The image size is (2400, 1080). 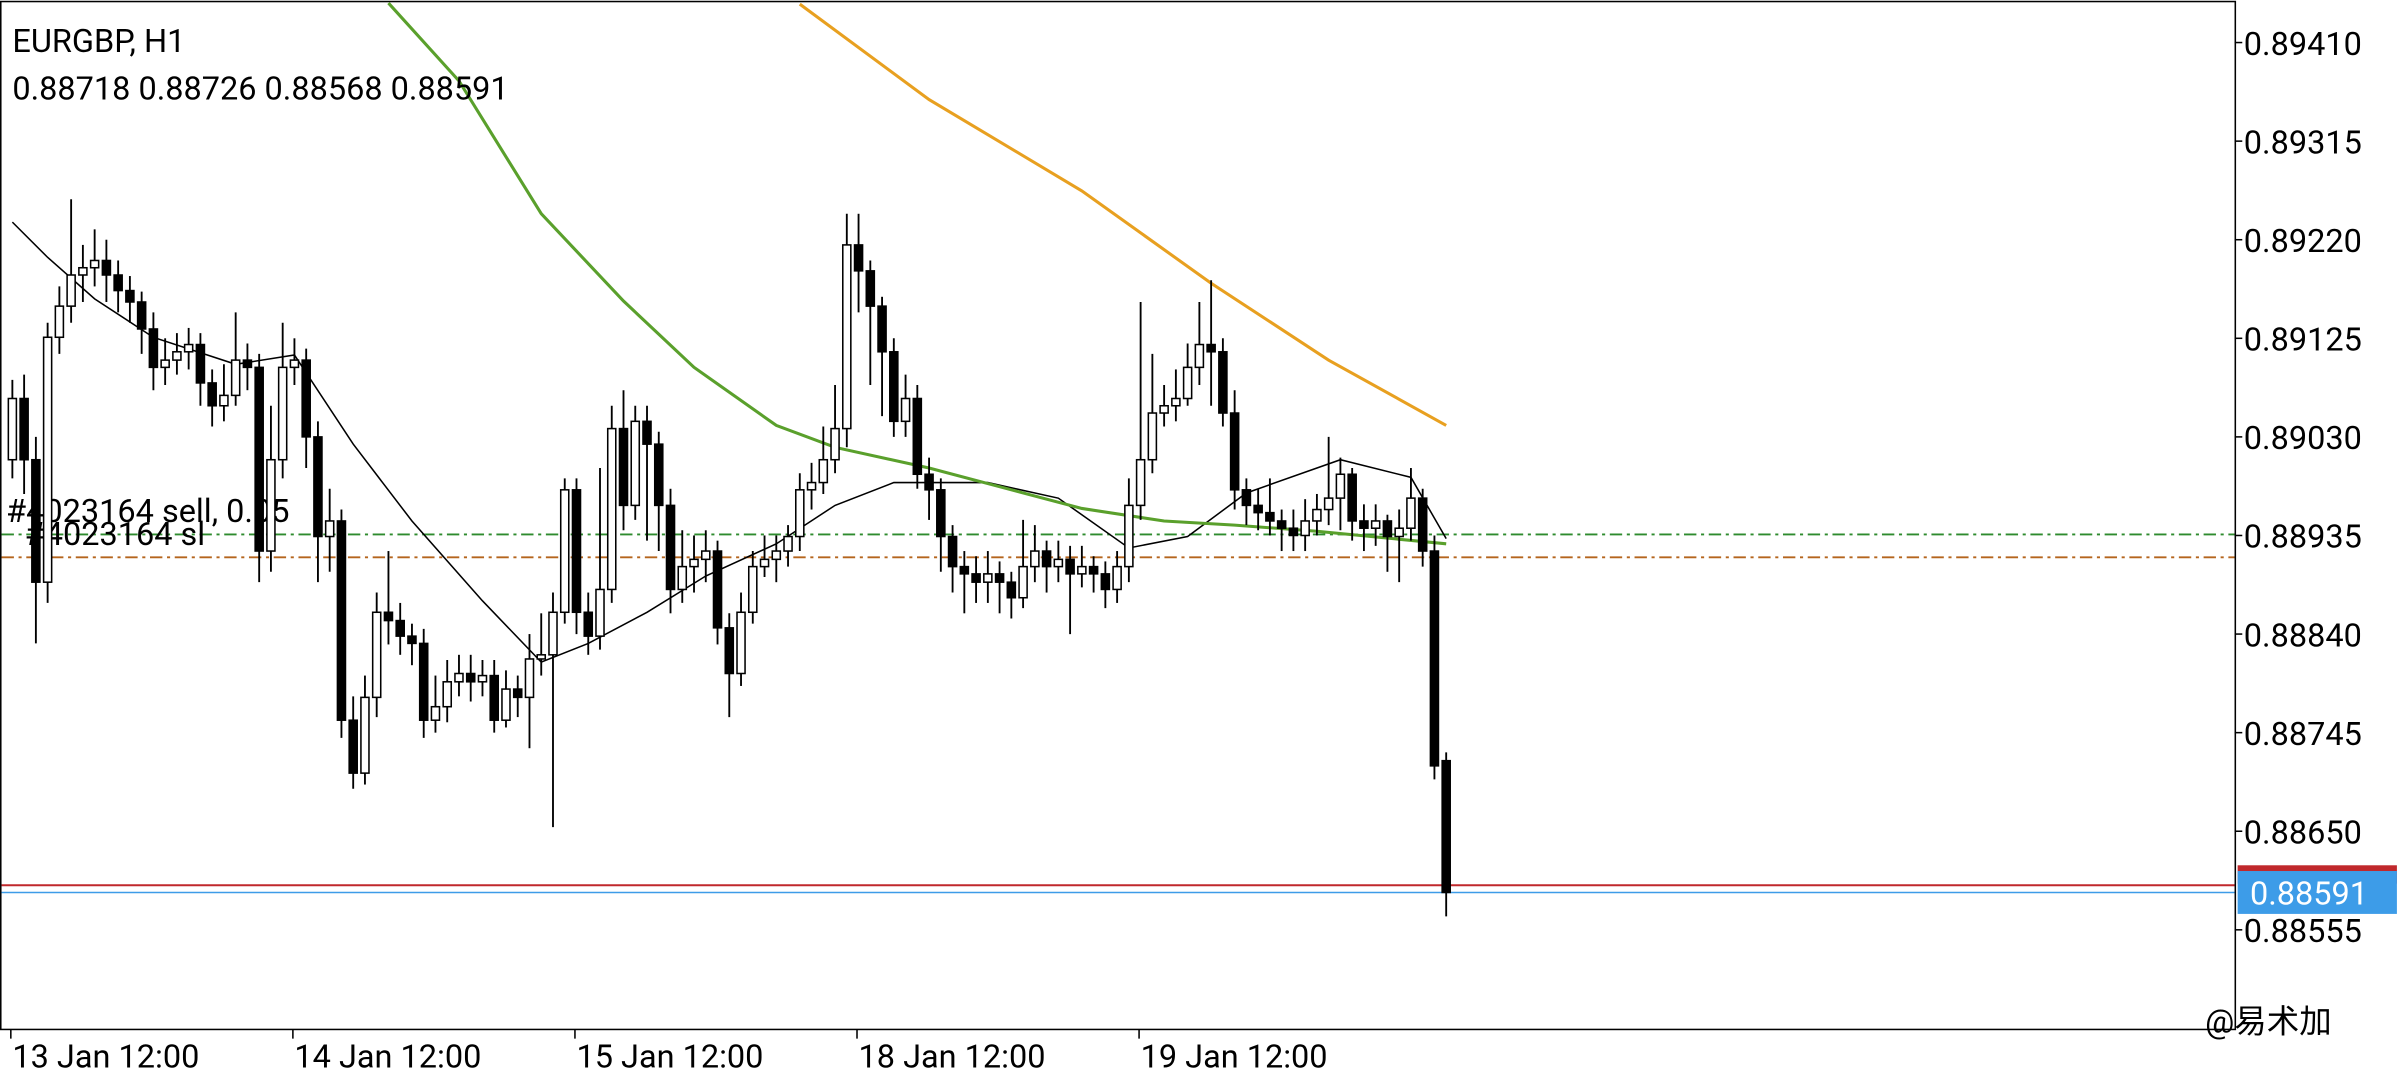 I want to click on x-tick-label: 14 Jan 12:00, so click(x=387, y=1057).